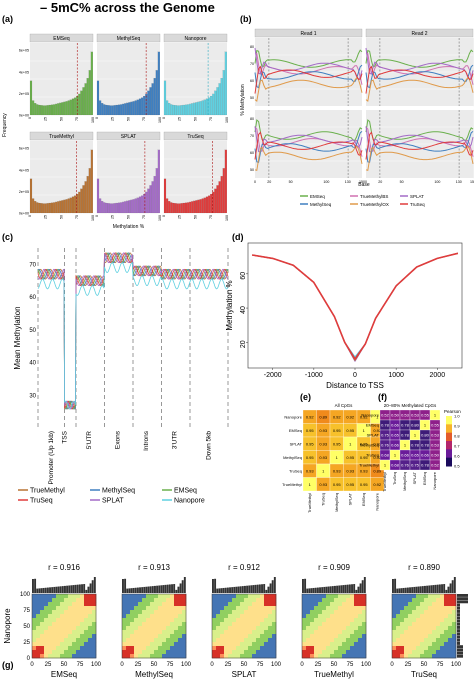  What do you see at coordinates (29, 659) in the screenshot?
I see `g-ytick: 0` at bounding box center [29, 659].